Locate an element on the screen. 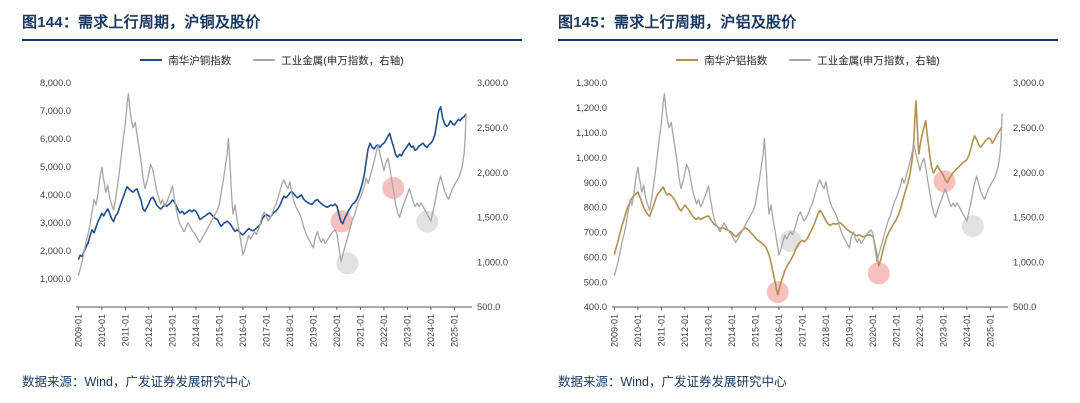  svg-text: 1,300.0 is located at coordinates (591, 83).